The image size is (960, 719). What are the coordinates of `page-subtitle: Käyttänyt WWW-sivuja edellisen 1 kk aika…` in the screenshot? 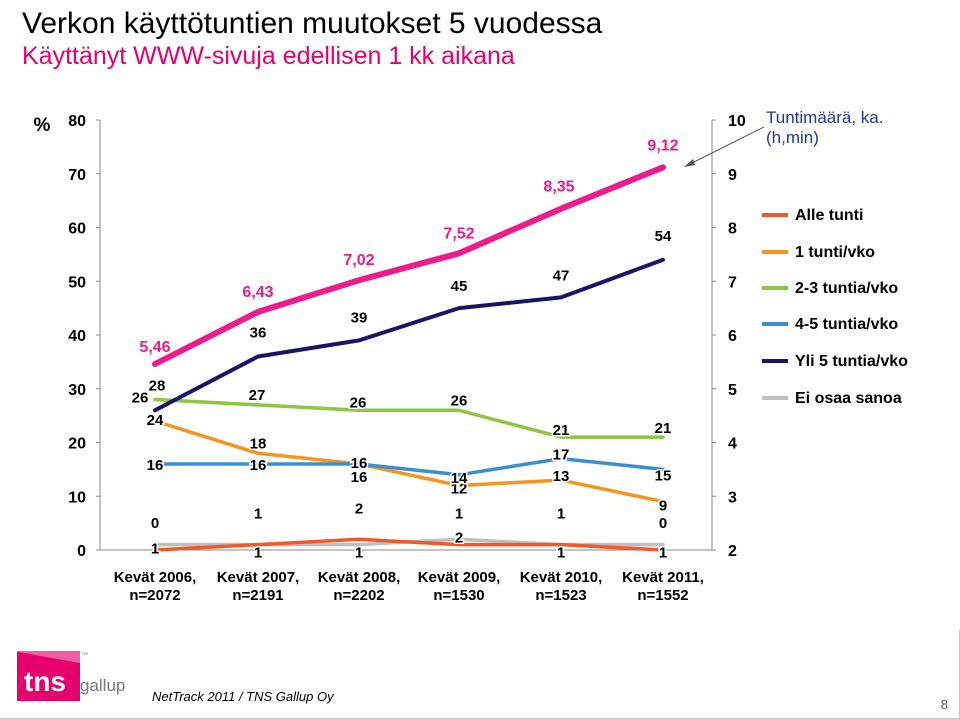 It's located at (268, 56).